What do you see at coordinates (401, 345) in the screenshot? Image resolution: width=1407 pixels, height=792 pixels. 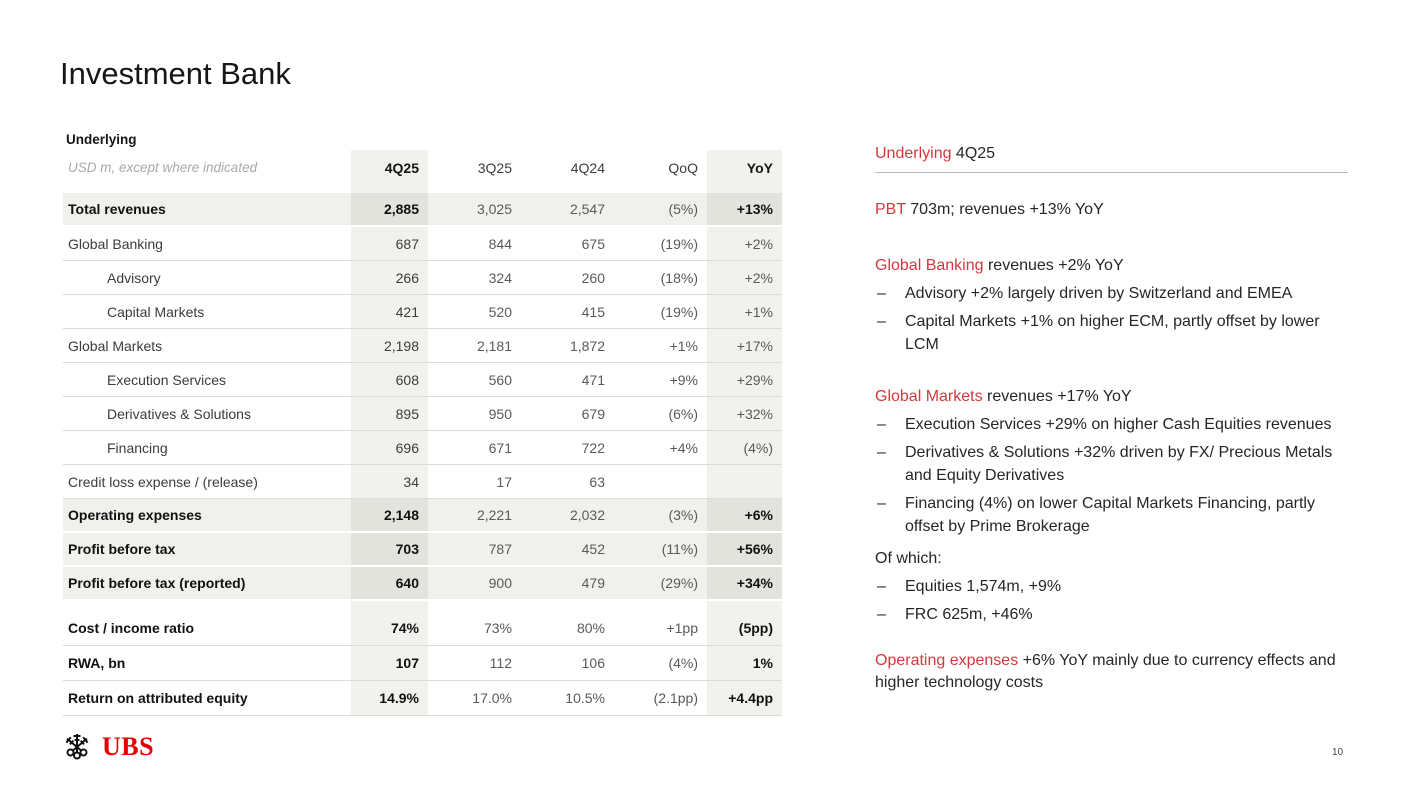 I see `row-value-4q25: 2,198` at bounding box center [401, 345].